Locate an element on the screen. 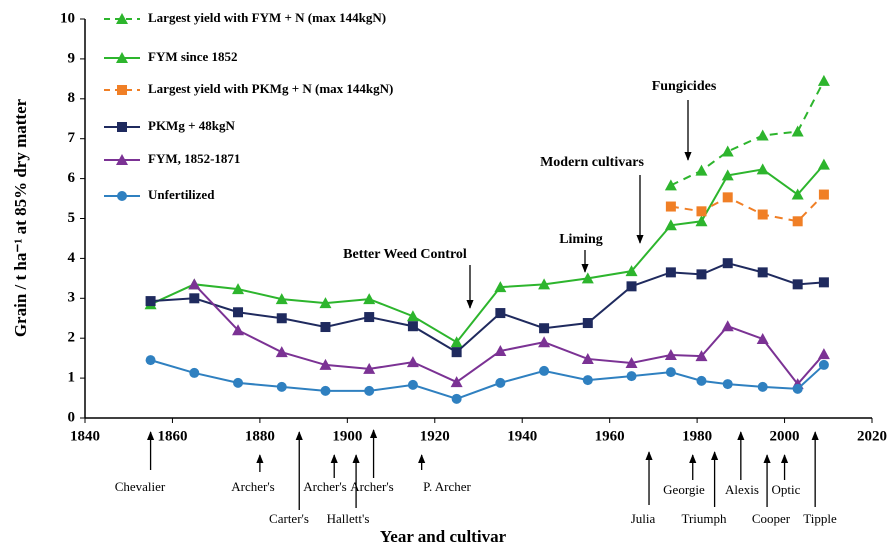 The width and height of the screenshot is (893, 551). y-tick-label: 8 is located at coordinates (72, 98).